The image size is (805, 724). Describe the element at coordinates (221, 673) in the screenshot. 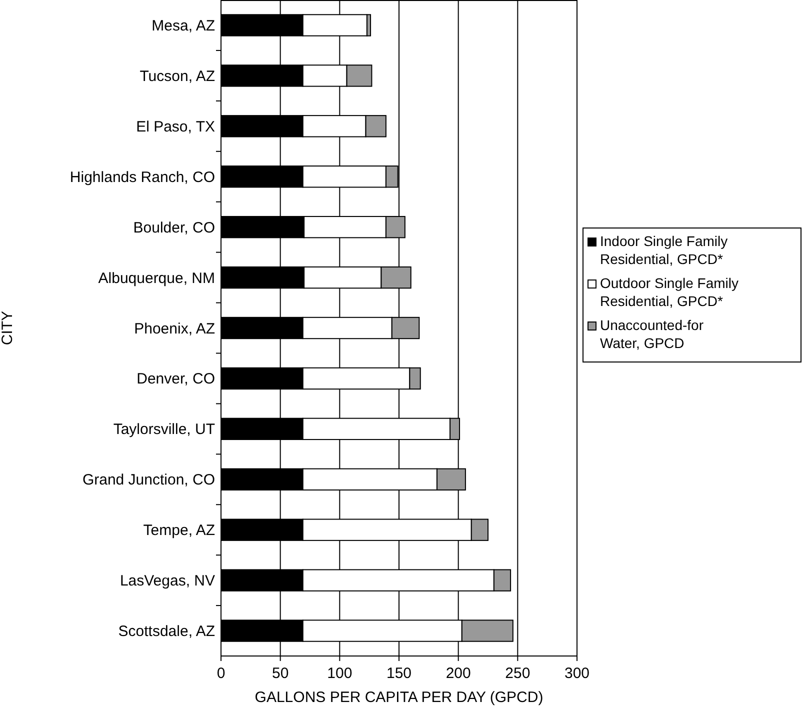

I see `x-tick-label: 0` at that location.